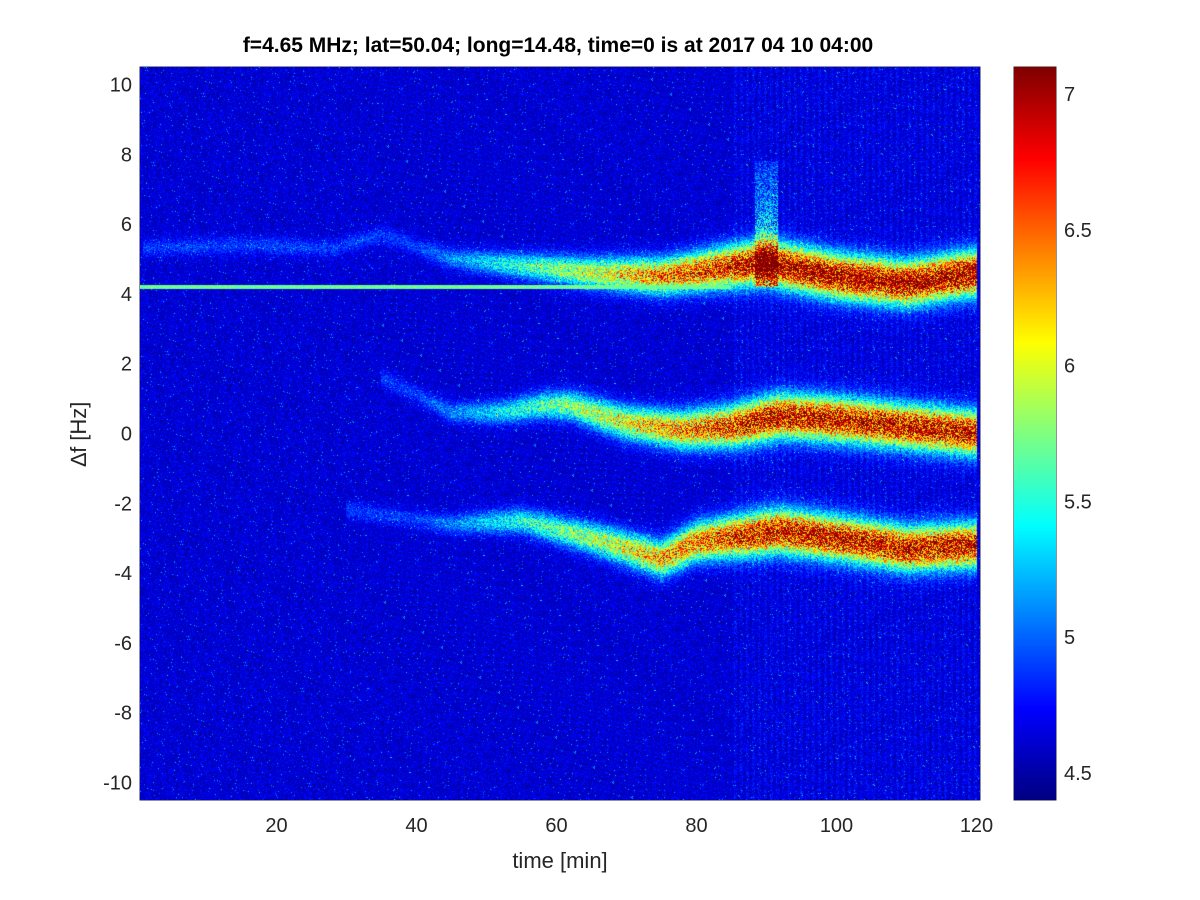 The image size is (1200, 900). What do you see at coordinates (696, 826) in the screenshot?
I see `x-tick-label: 80` at bounding box center [696, 826].